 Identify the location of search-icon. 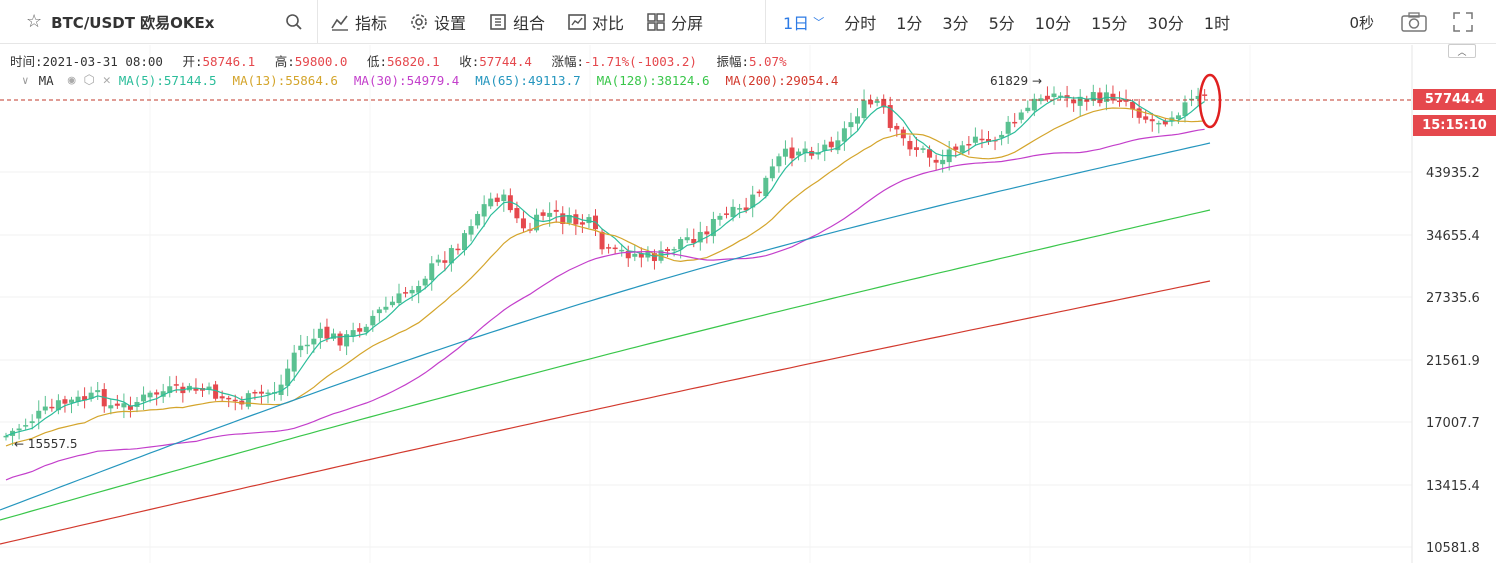
(294, 22).